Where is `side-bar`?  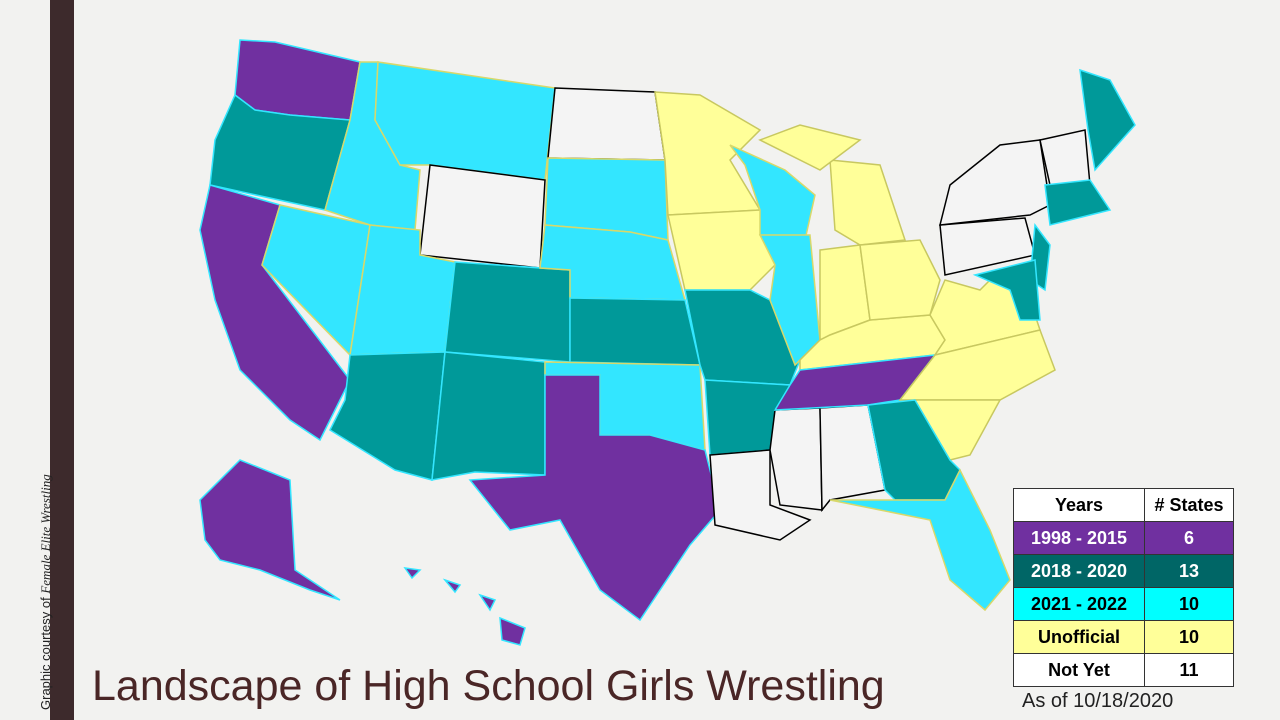
side-bar is located at coordinates (62, 360).